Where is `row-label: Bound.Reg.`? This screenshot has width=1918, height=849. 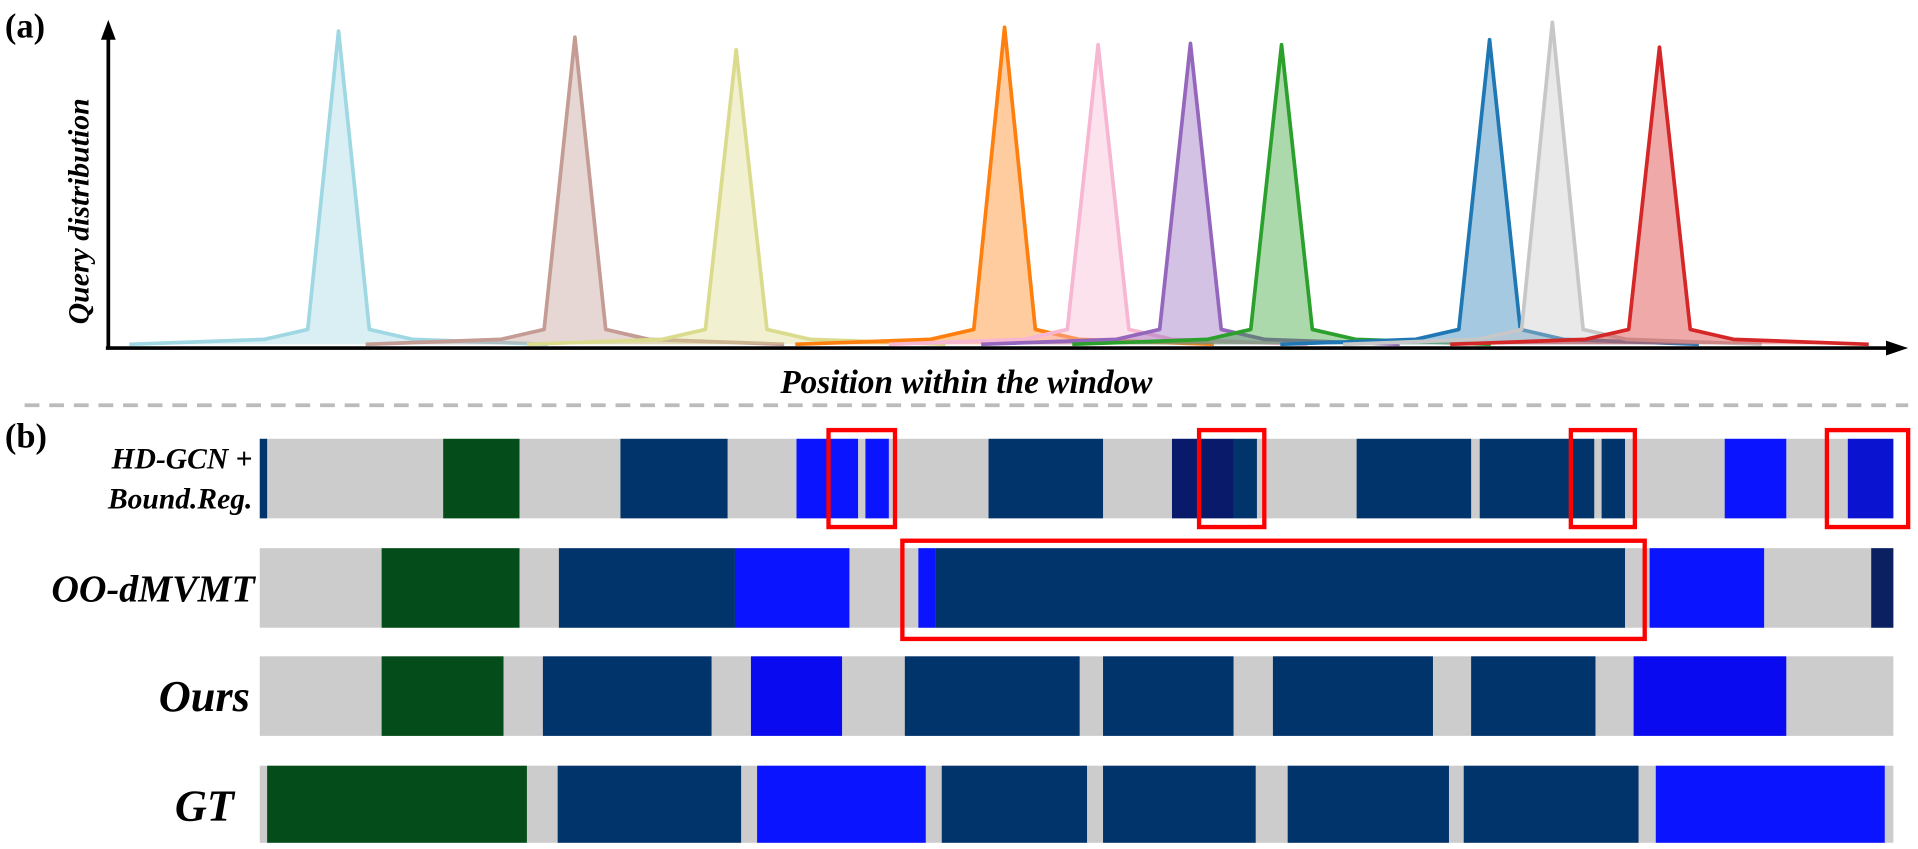 row-label: Bound.Reg. is located at coordinates (179, 499).